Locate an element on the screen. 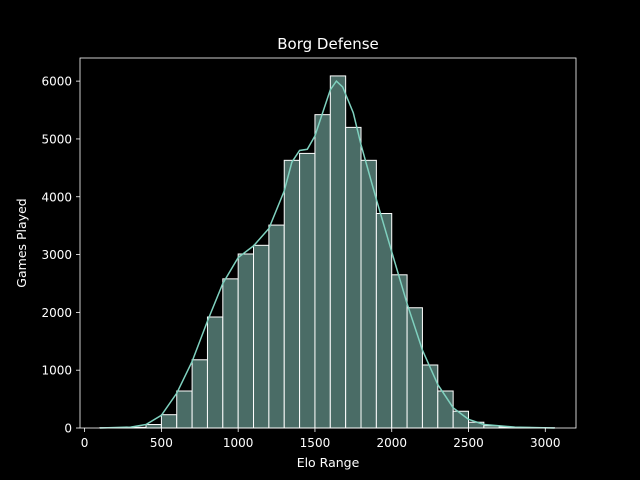 The width and height of the screenshot is (640, 480). x-tick-label: 500 is located at coordinates (161, 443).